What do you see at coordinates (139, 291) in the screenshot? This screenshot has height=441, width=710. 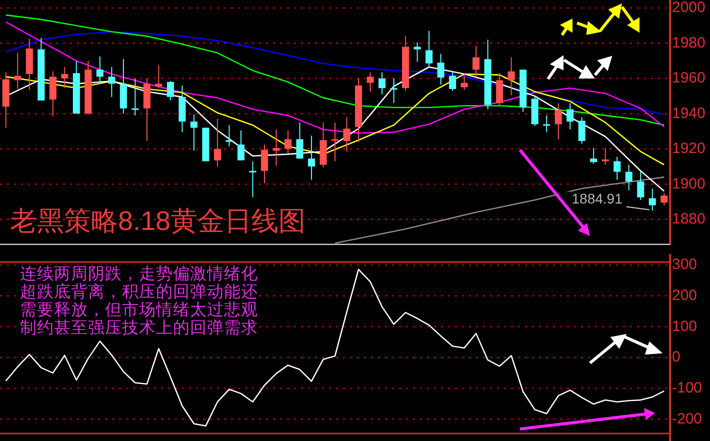 I see `annotation: 超跌底背离，积压的回弹动能还` at bounding box center [139, 291].